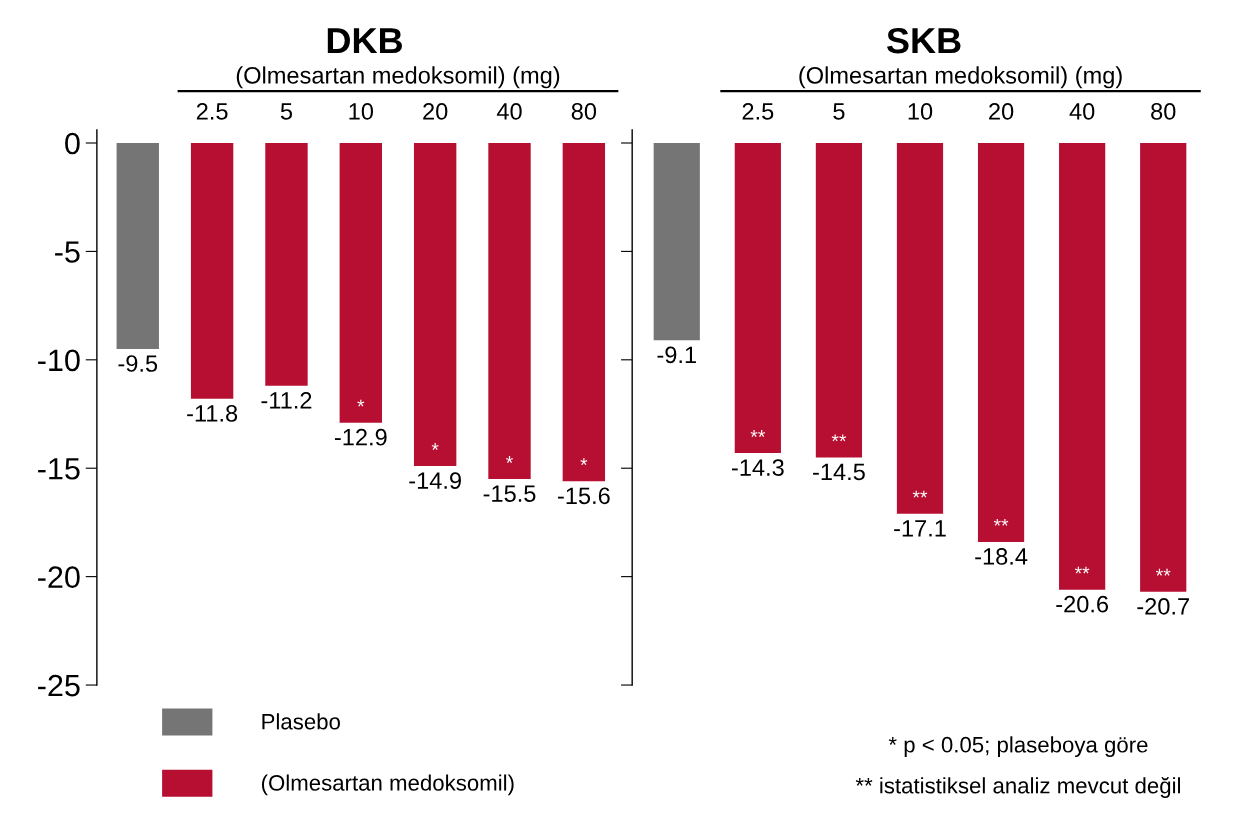  What do you see at coordinates (59, 685) in the screenshot?
I see `y-tick-label: -25` at bounding box center [59, 685].